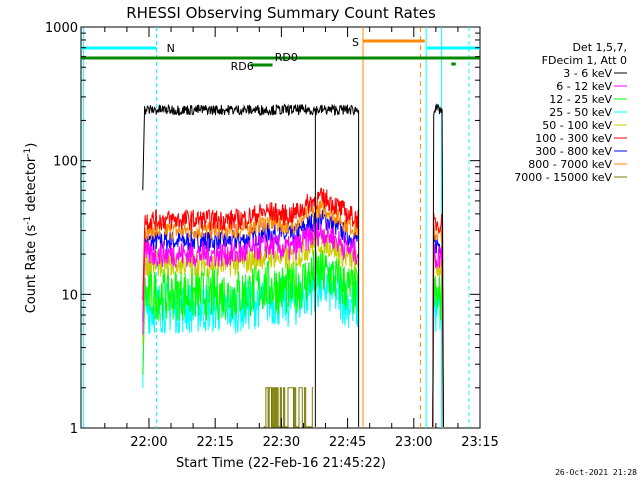  What do you see at coordinates (242, 66) in the screenshot?
I see `rd6-annotation: RD6` at bounding box center [242, 66].